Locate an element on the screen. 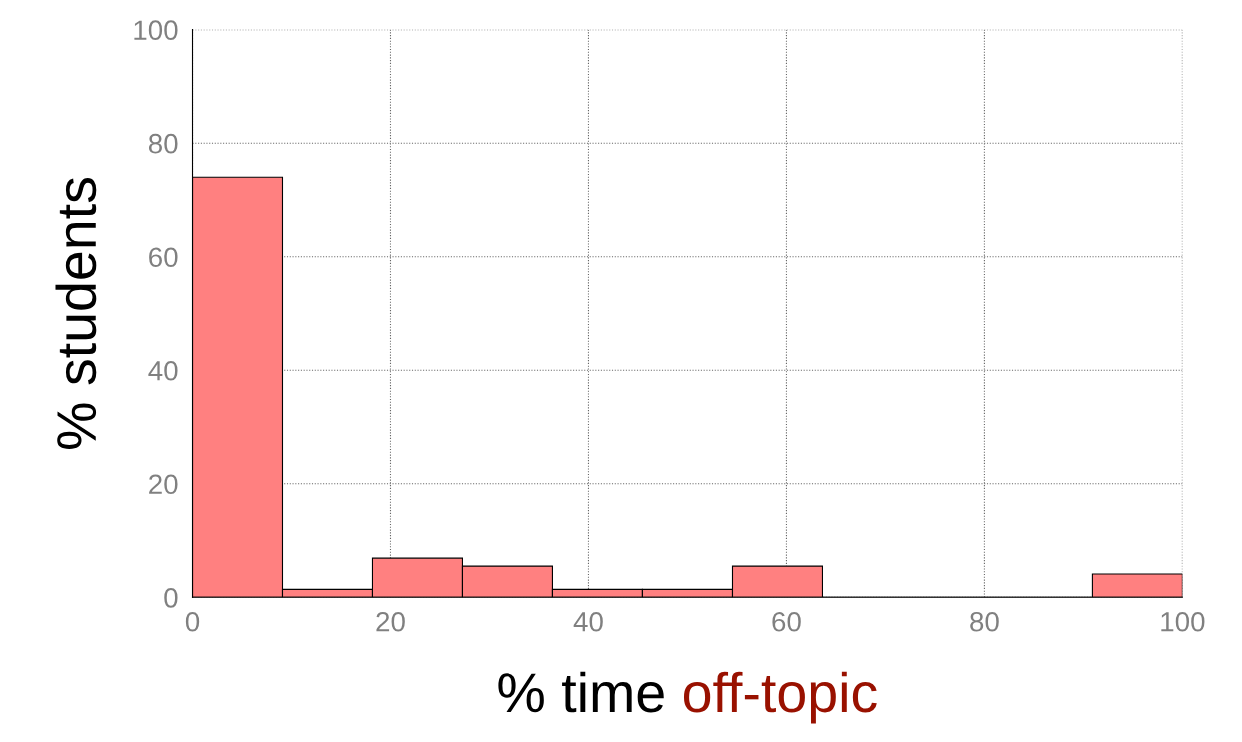 The height and width of the screenshot is (742, 1242). y-tick-label: 100 is located at coordinates (156, 30).